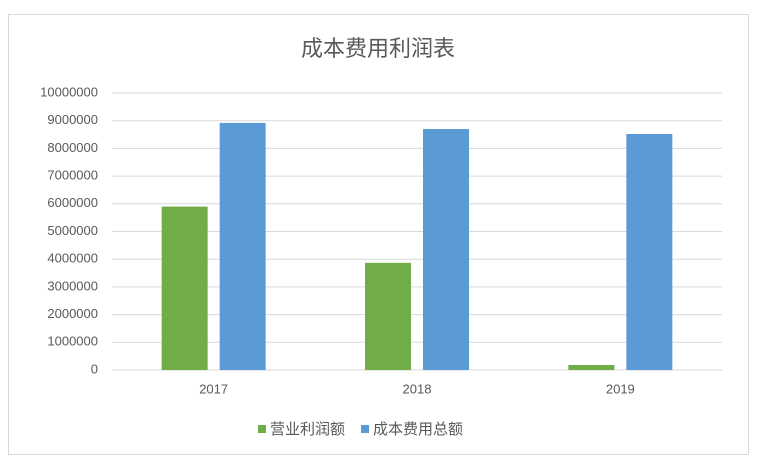  What do you see at coordinates (72, 341) in the screenshot?
I see `y-tick-label: 1000000` at bounding box center [72, 341].